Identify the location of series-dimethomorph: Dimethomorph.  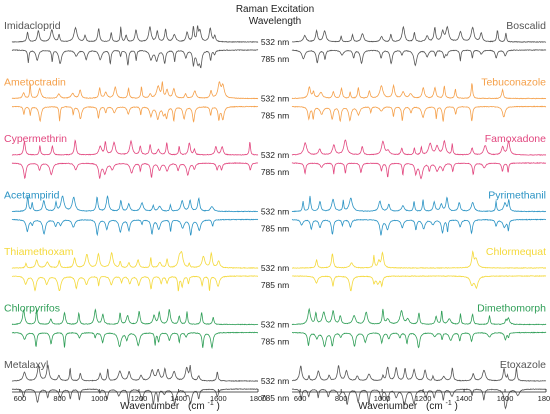
(419, 326).